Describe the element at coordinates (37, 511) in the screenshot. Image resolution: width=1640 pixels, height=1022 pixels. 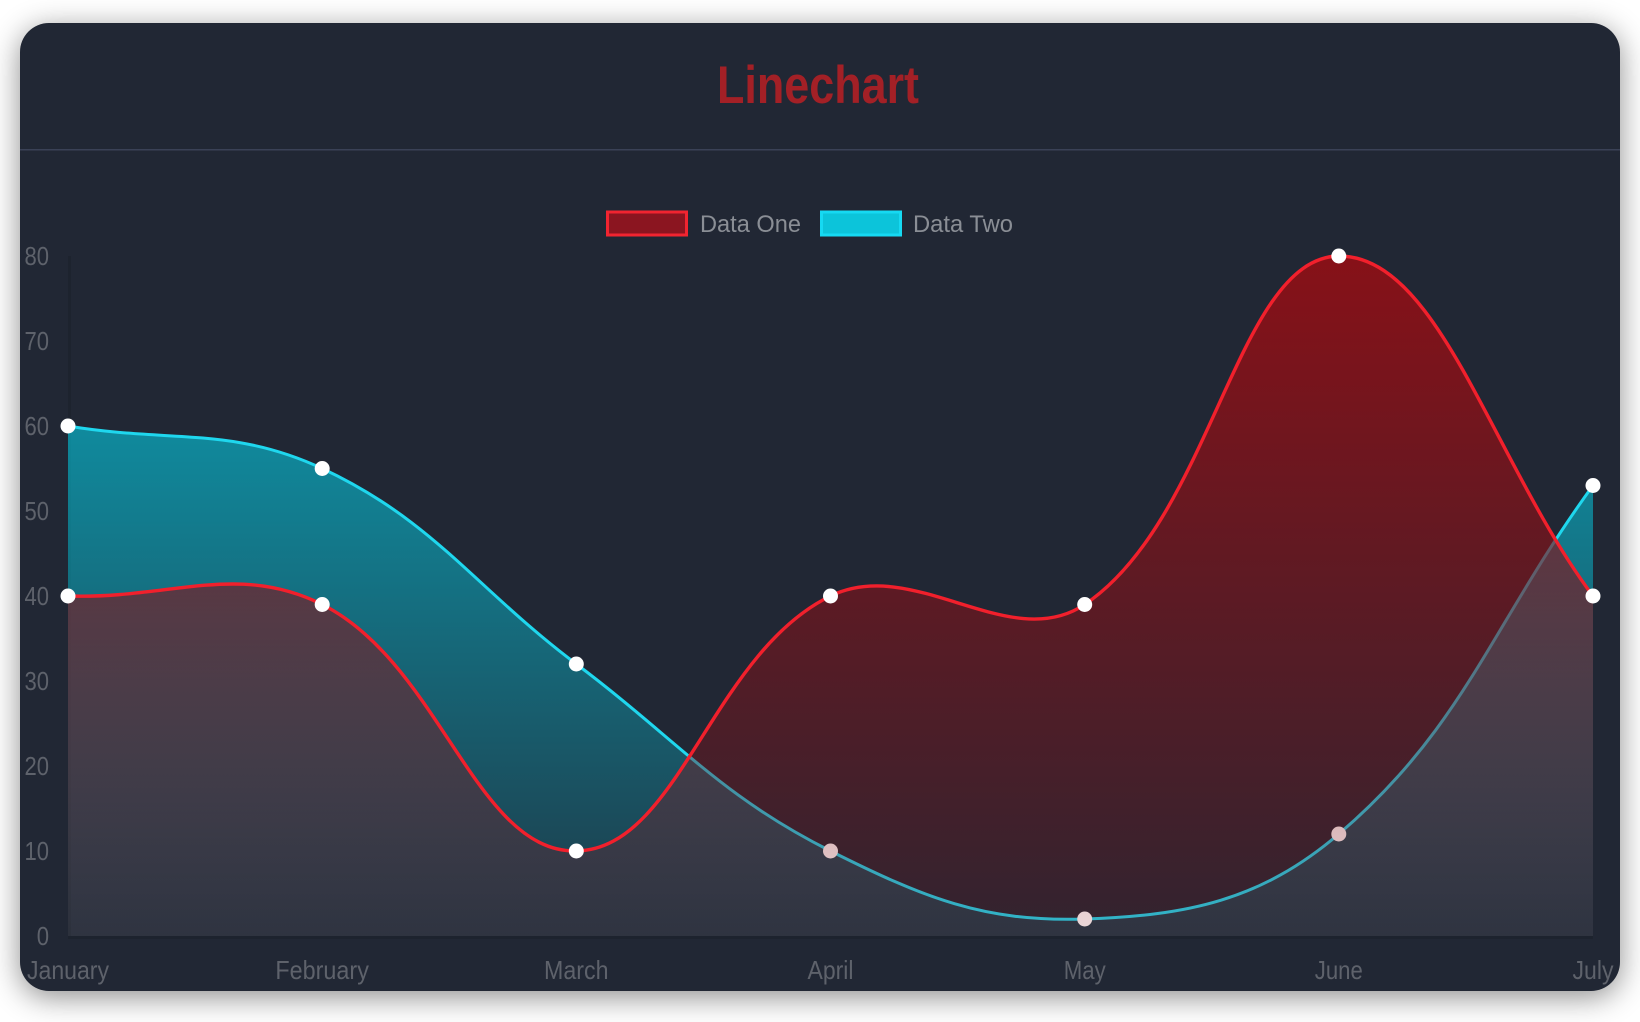
I see `svg-text: 50` at that location.